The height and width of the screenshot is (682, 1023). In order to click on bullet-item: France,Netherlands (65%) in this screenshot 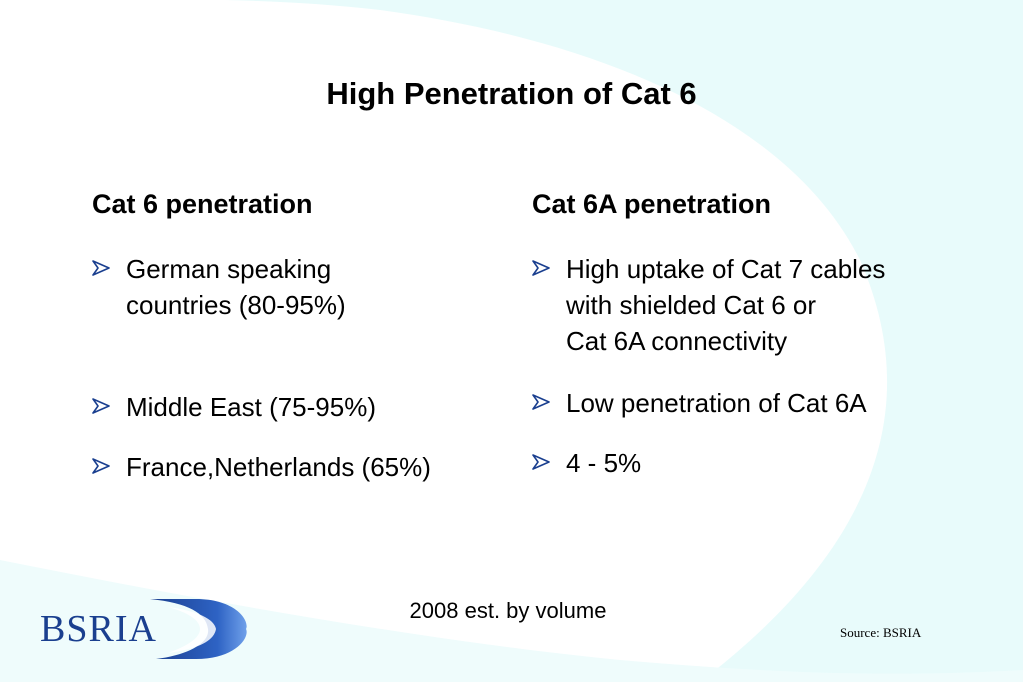, I will do `click(261, 467)`.